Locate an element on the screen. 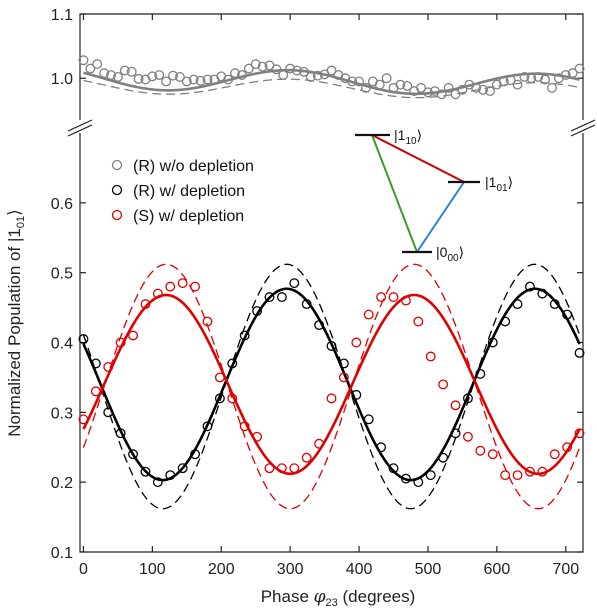  lower-y-tick-label: 0.1 is located at coordinates (62, 553).